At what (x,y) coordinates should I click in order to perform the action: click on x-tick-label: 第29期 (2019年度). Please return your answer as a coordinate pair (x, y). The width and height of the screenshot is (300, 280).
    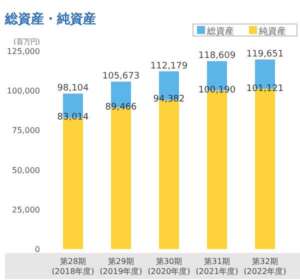
    Looking at the image, I should click on (121, 266).